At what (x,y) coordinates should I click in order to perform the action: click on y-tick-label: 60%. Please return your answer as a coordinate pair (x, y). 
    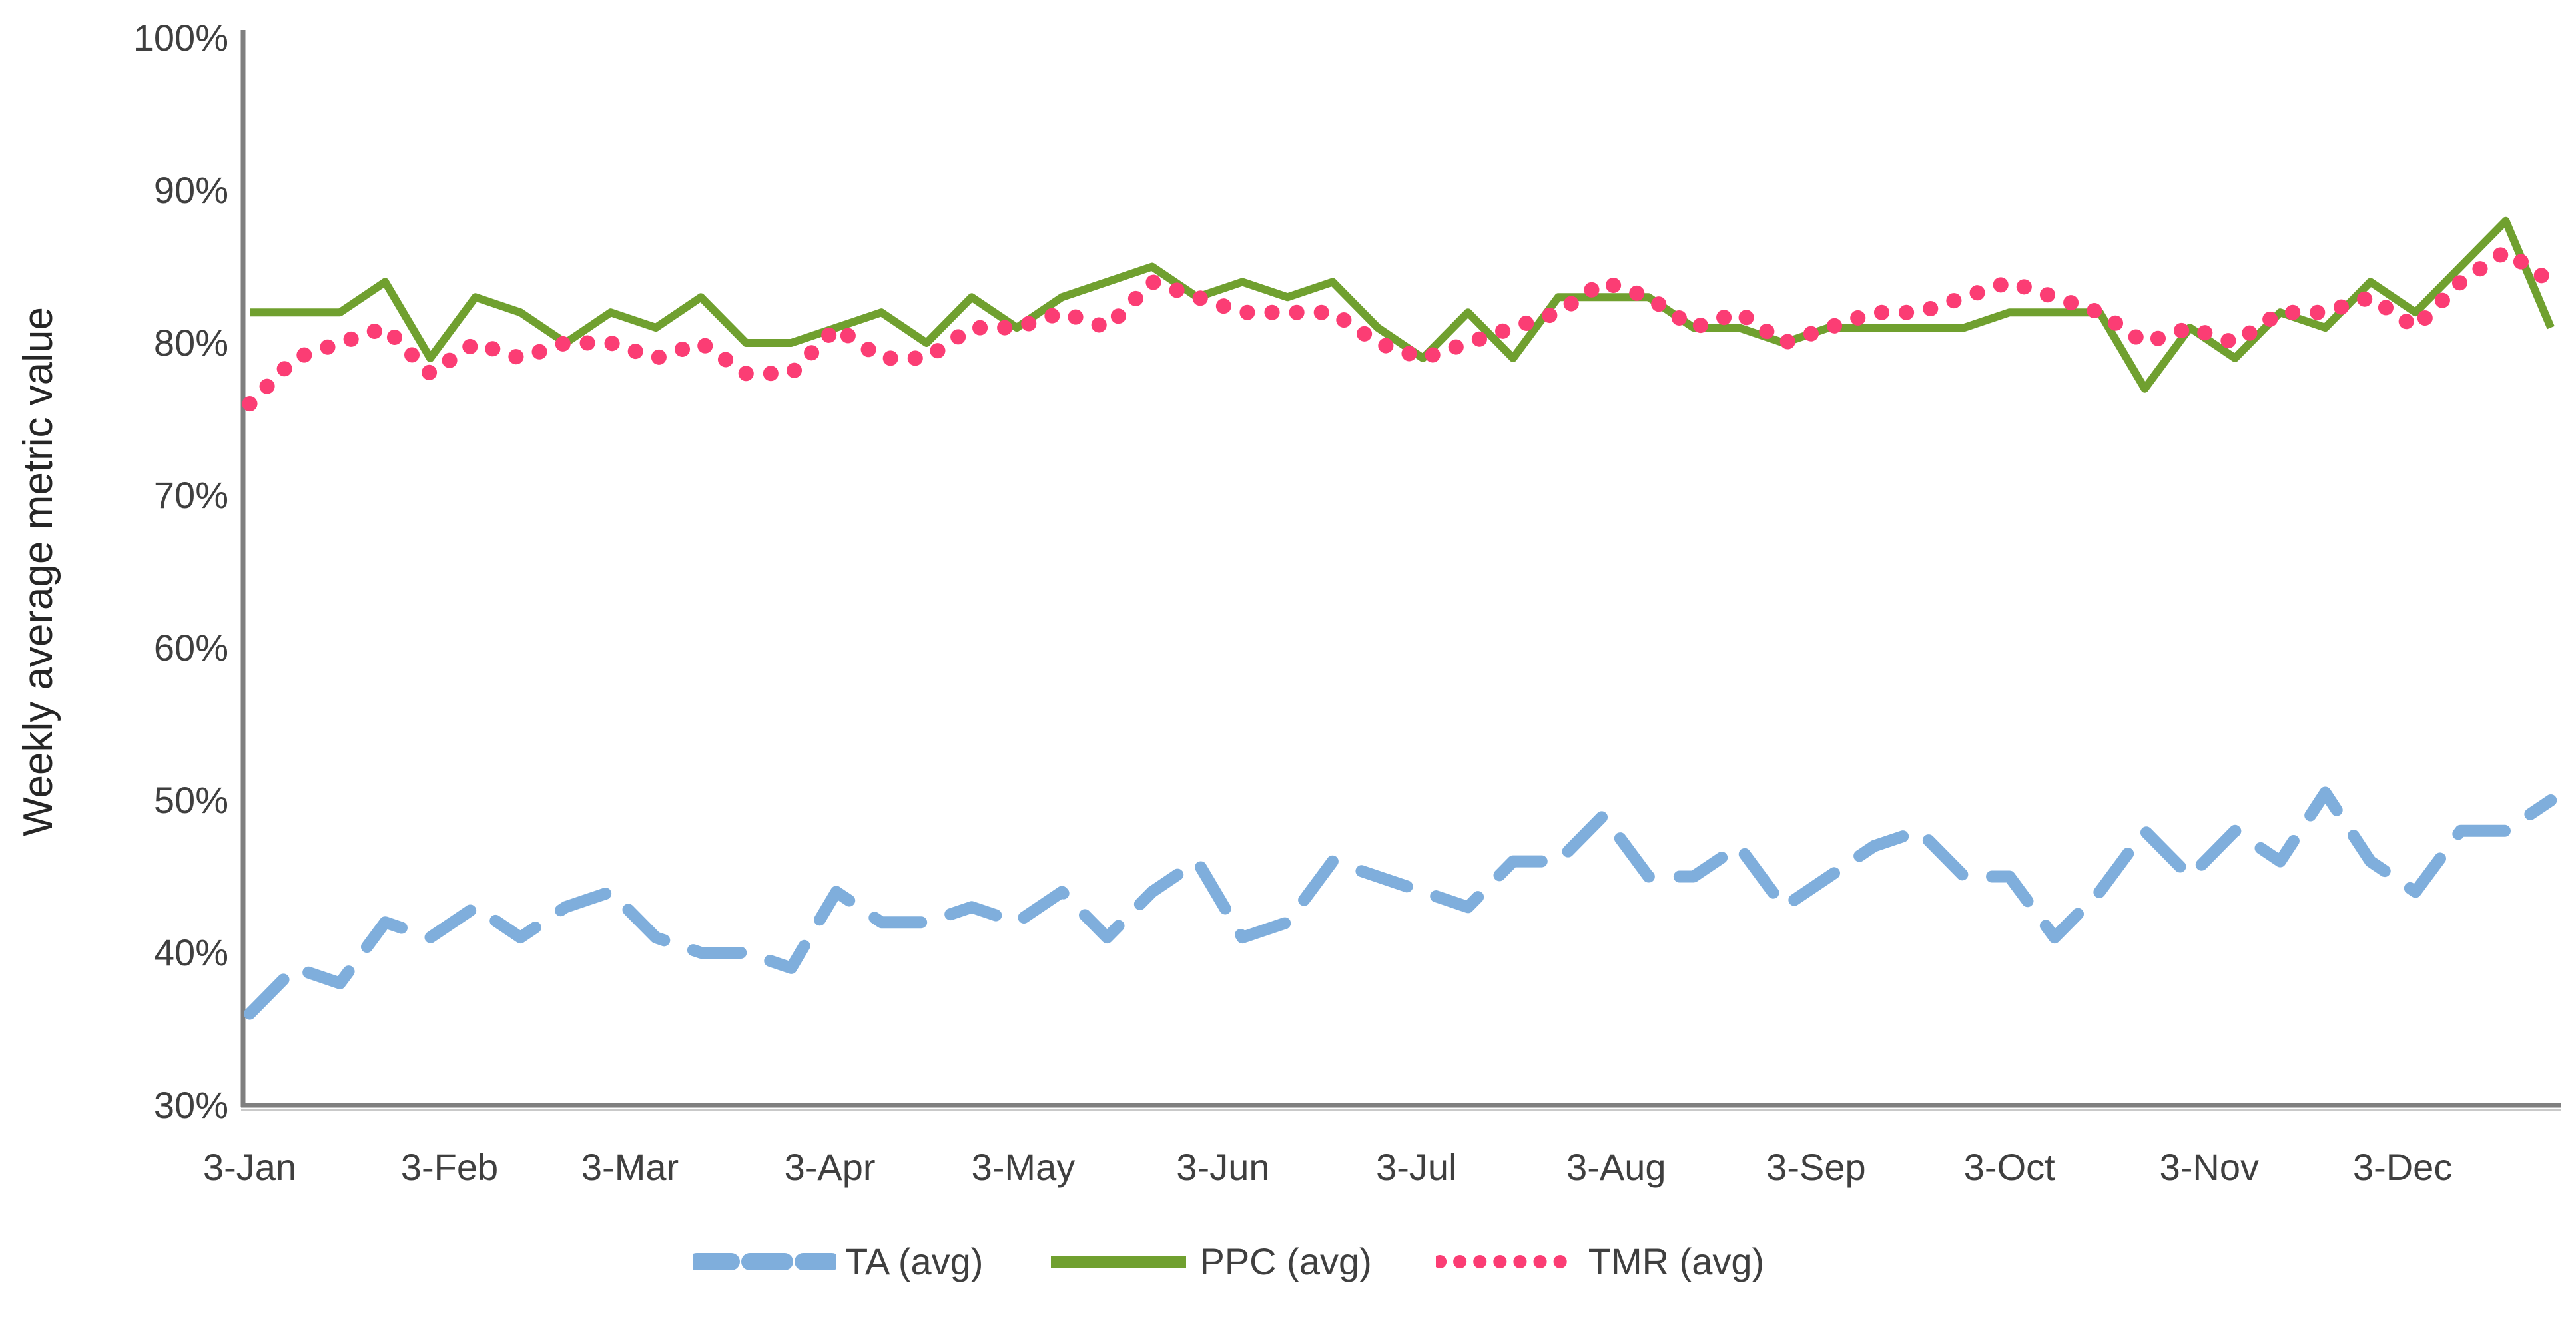
    Looking at the image, I should click on (191, 647).